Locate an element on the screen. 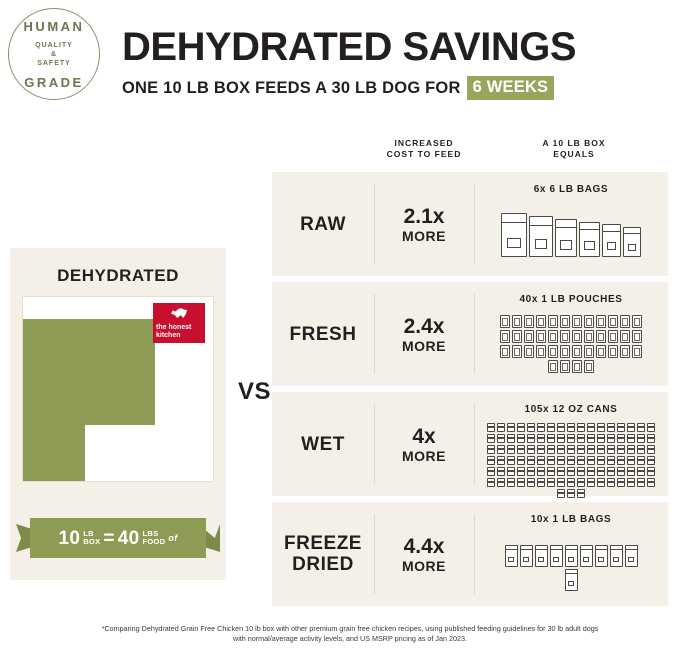 The width and height of the screenshot is (679, 655). row-cost-value-raw: 2.1x is located at coordinates (424, 216).